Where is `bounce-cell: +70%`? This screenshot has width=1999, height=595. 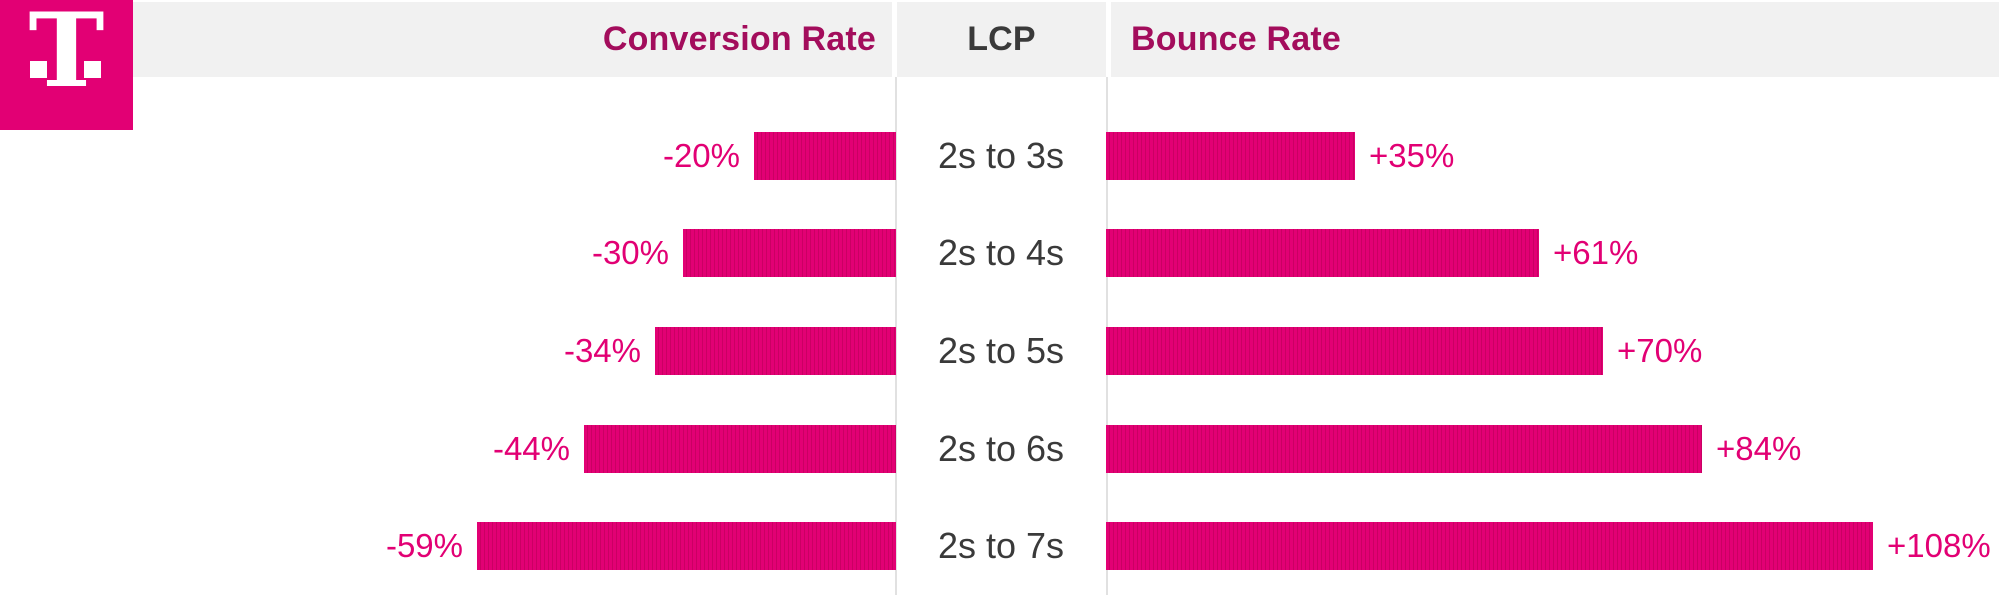 bounce-cell: +70% is located at coordinates (1552, 351).